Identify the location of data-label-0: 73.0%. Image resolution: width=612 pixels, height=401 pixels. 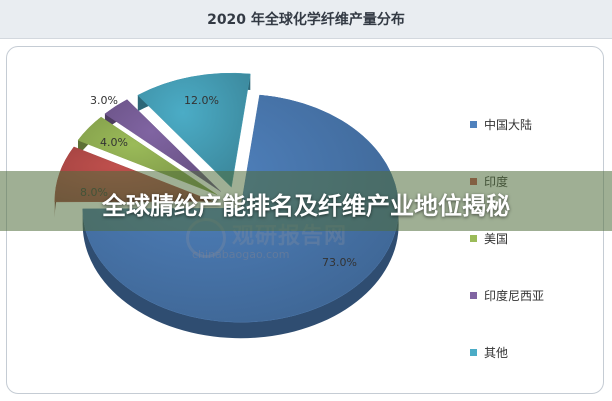
(339, 262).